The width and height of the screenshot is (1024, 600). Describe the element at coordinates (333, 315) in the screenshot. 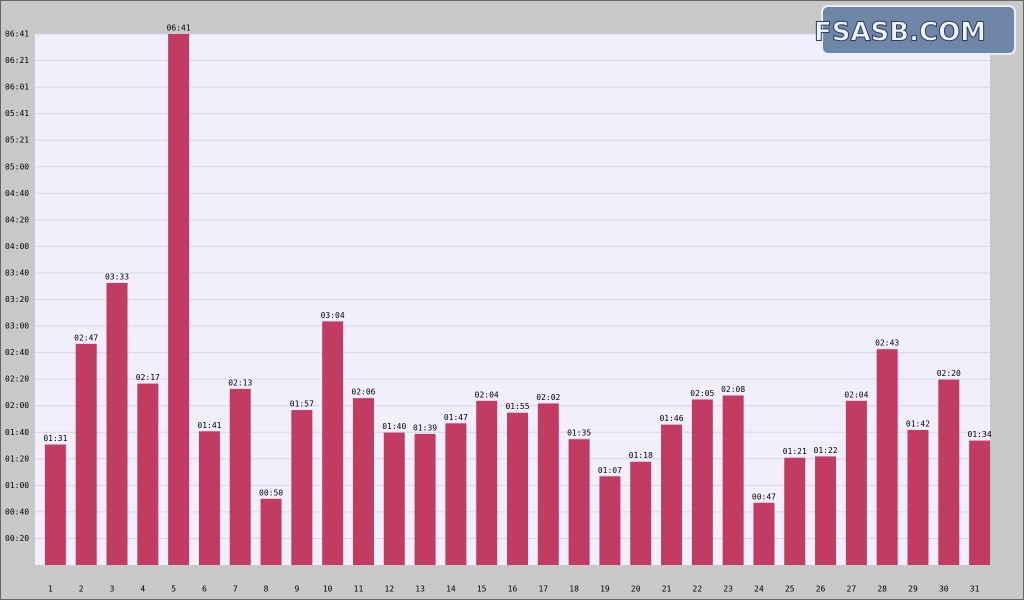

I see `data-label: 03:04` at that location.